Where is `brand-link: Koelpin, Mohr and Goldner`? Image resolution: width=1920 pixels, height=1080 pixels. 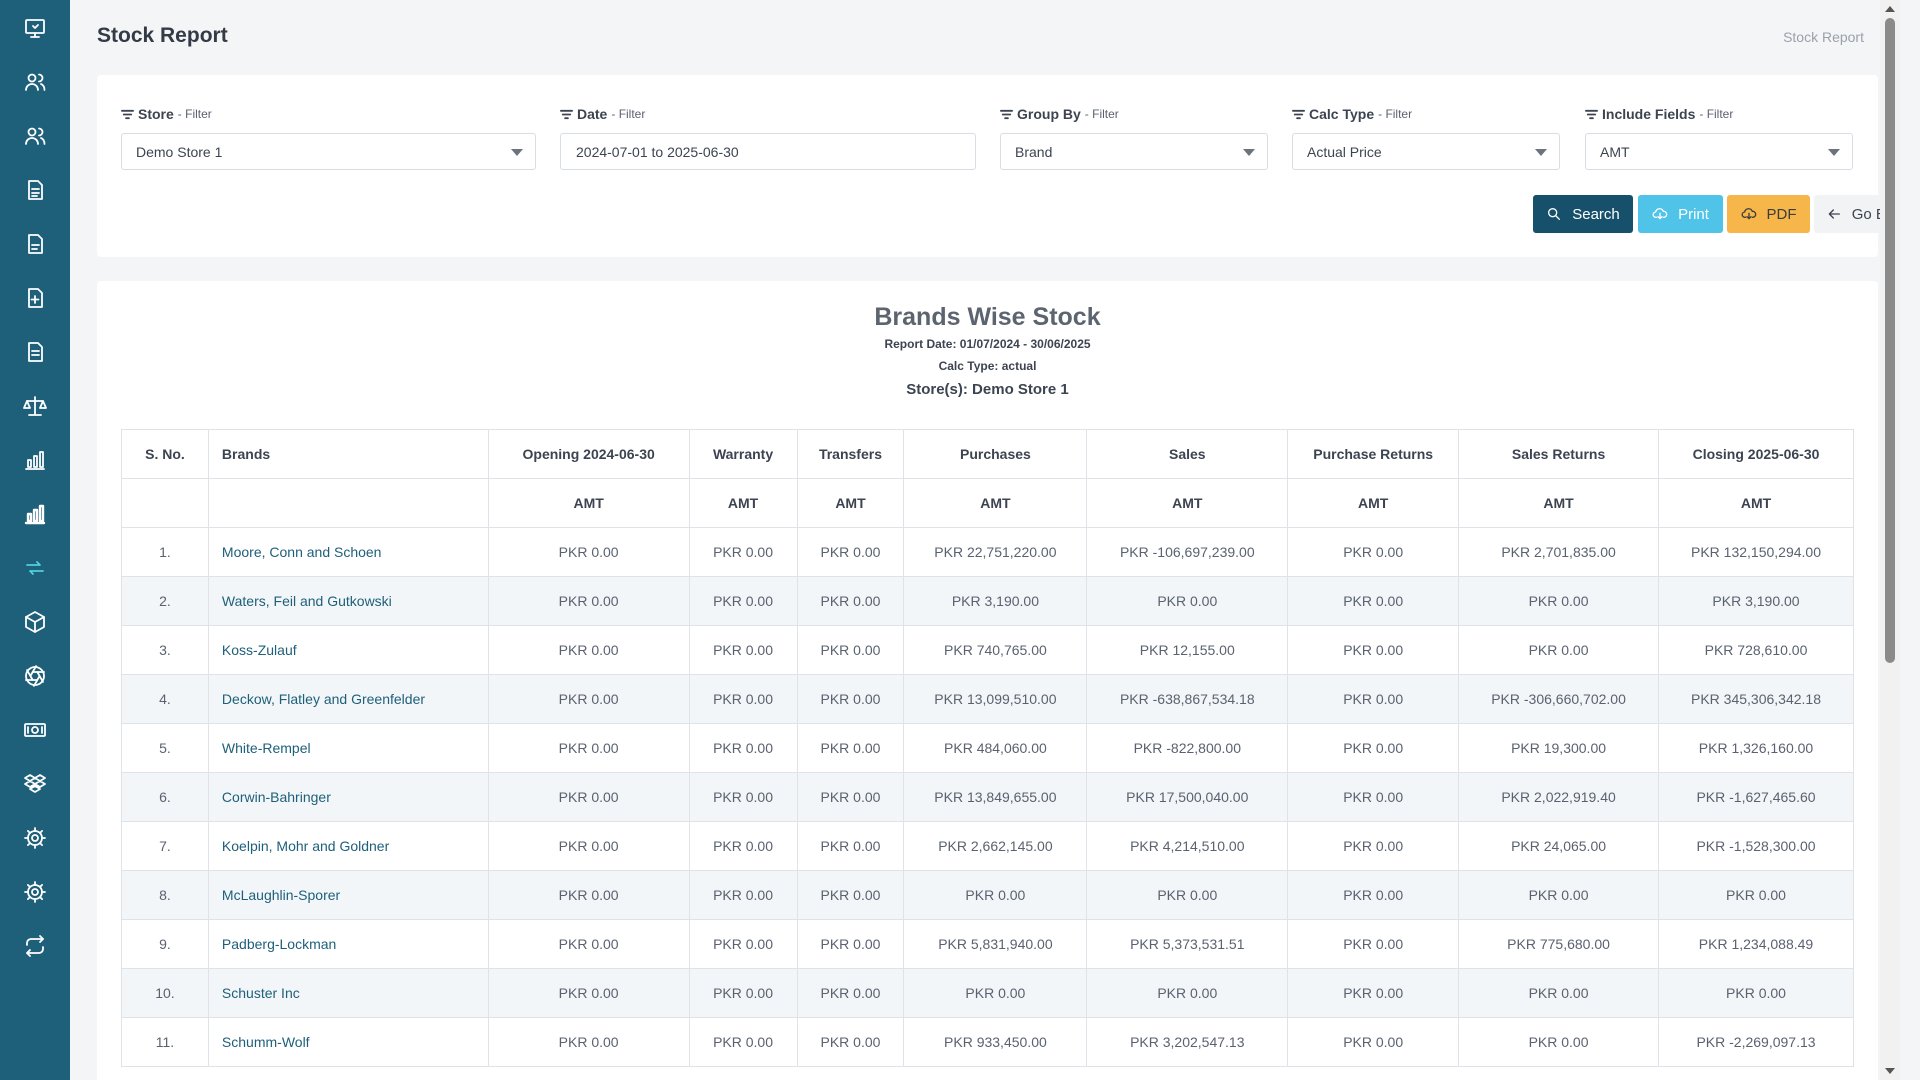 brand-link: Koelpin, Mohr and Goldner is located at coordinates (348, 846).